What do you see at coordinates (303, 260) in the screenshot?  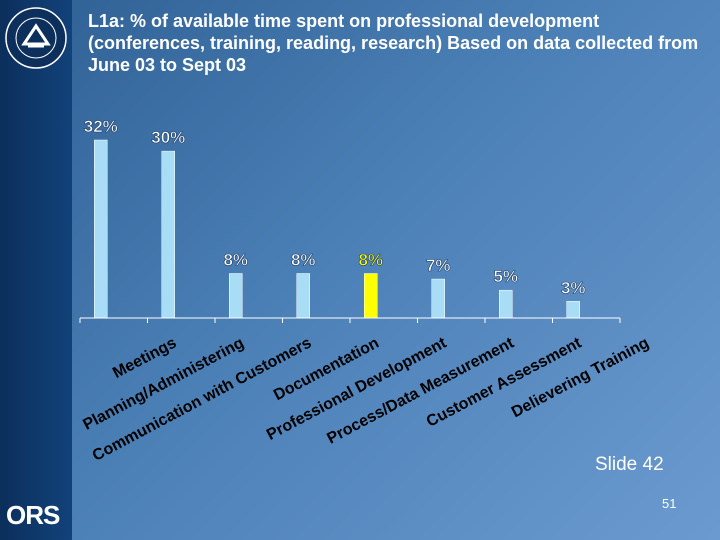 I see `data-label-3: 8%` at bounding box center [303, 260].